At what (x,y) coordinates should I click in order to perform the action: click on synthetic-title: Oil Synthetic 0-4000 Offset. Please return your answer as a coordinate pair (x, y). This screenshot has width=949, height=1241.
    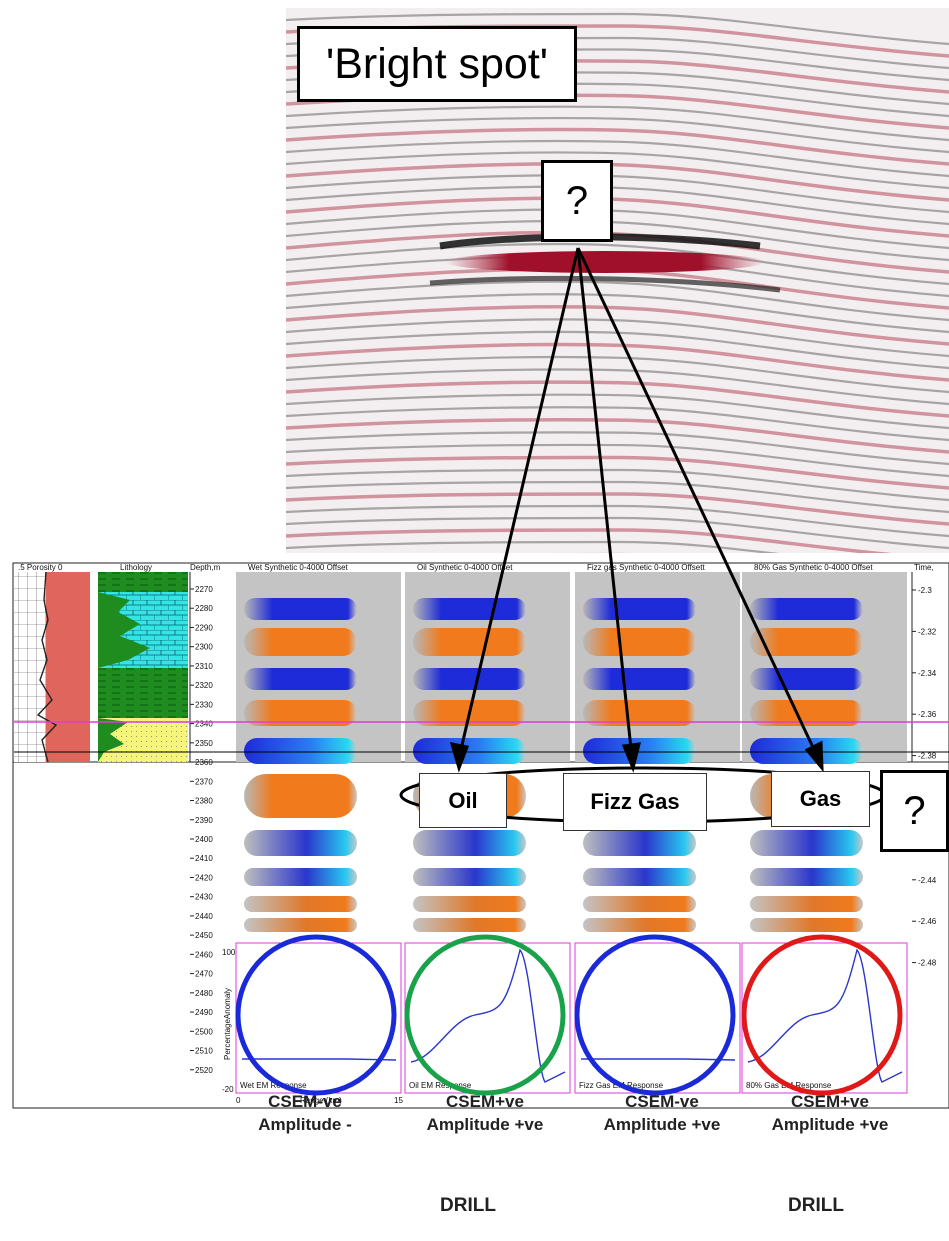
    Looking at the image, I should click on (465, 567).